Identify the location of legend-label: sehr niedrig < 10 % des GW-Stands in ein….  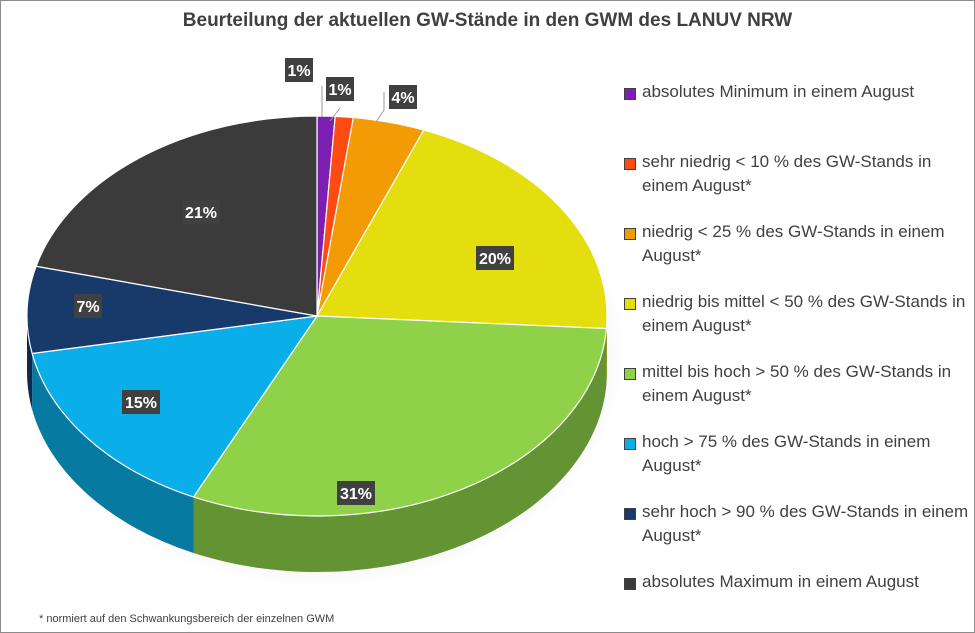
(787, 173).